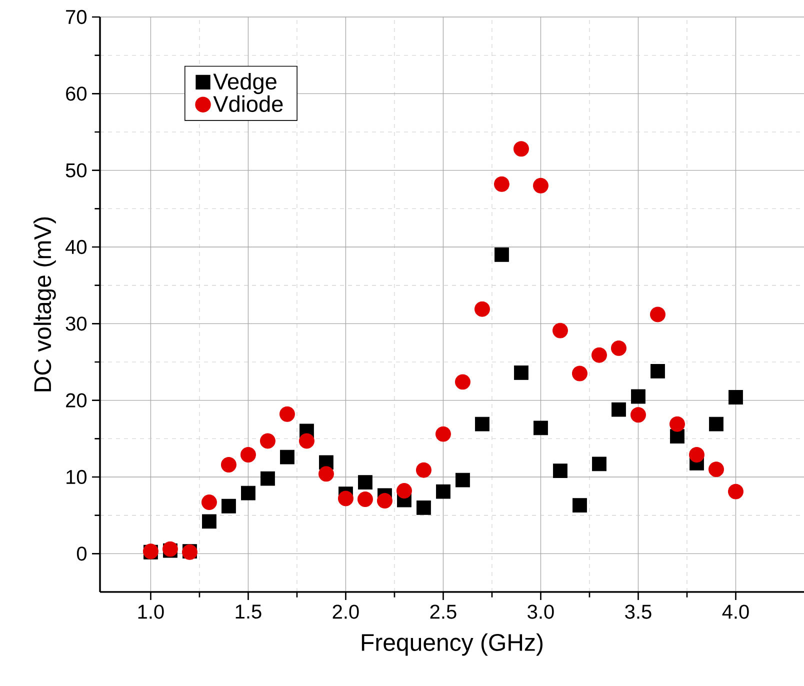 Image resolution: width=804 pixels, height=686 pixels. I want to click on y-tick-label: 60, so click(76, 93).